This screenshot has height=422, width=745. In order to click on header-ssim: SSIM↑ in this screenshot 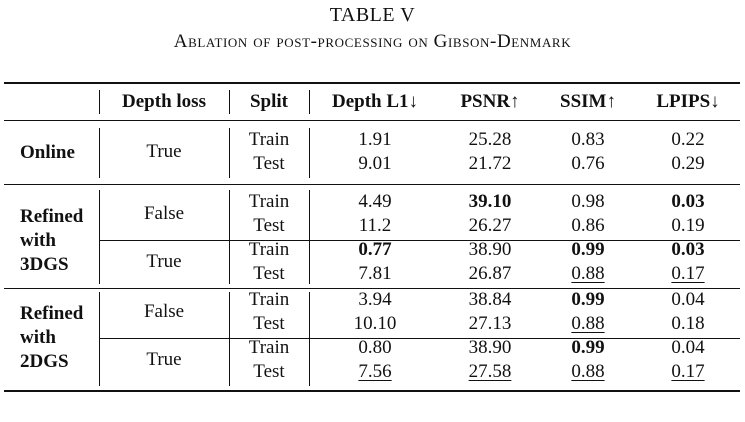, I will do `click(588, 101)`.